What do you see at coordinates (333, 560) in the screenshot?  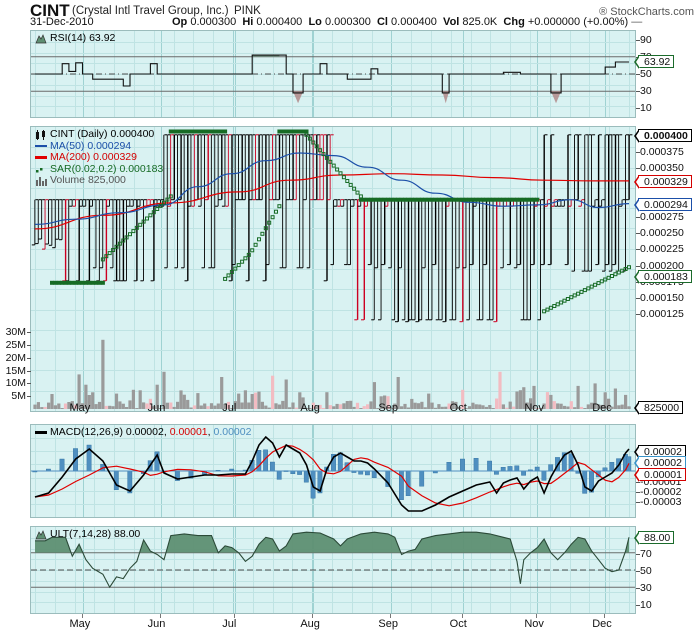 I see `ult-plot` at bounding box center [333, 560].